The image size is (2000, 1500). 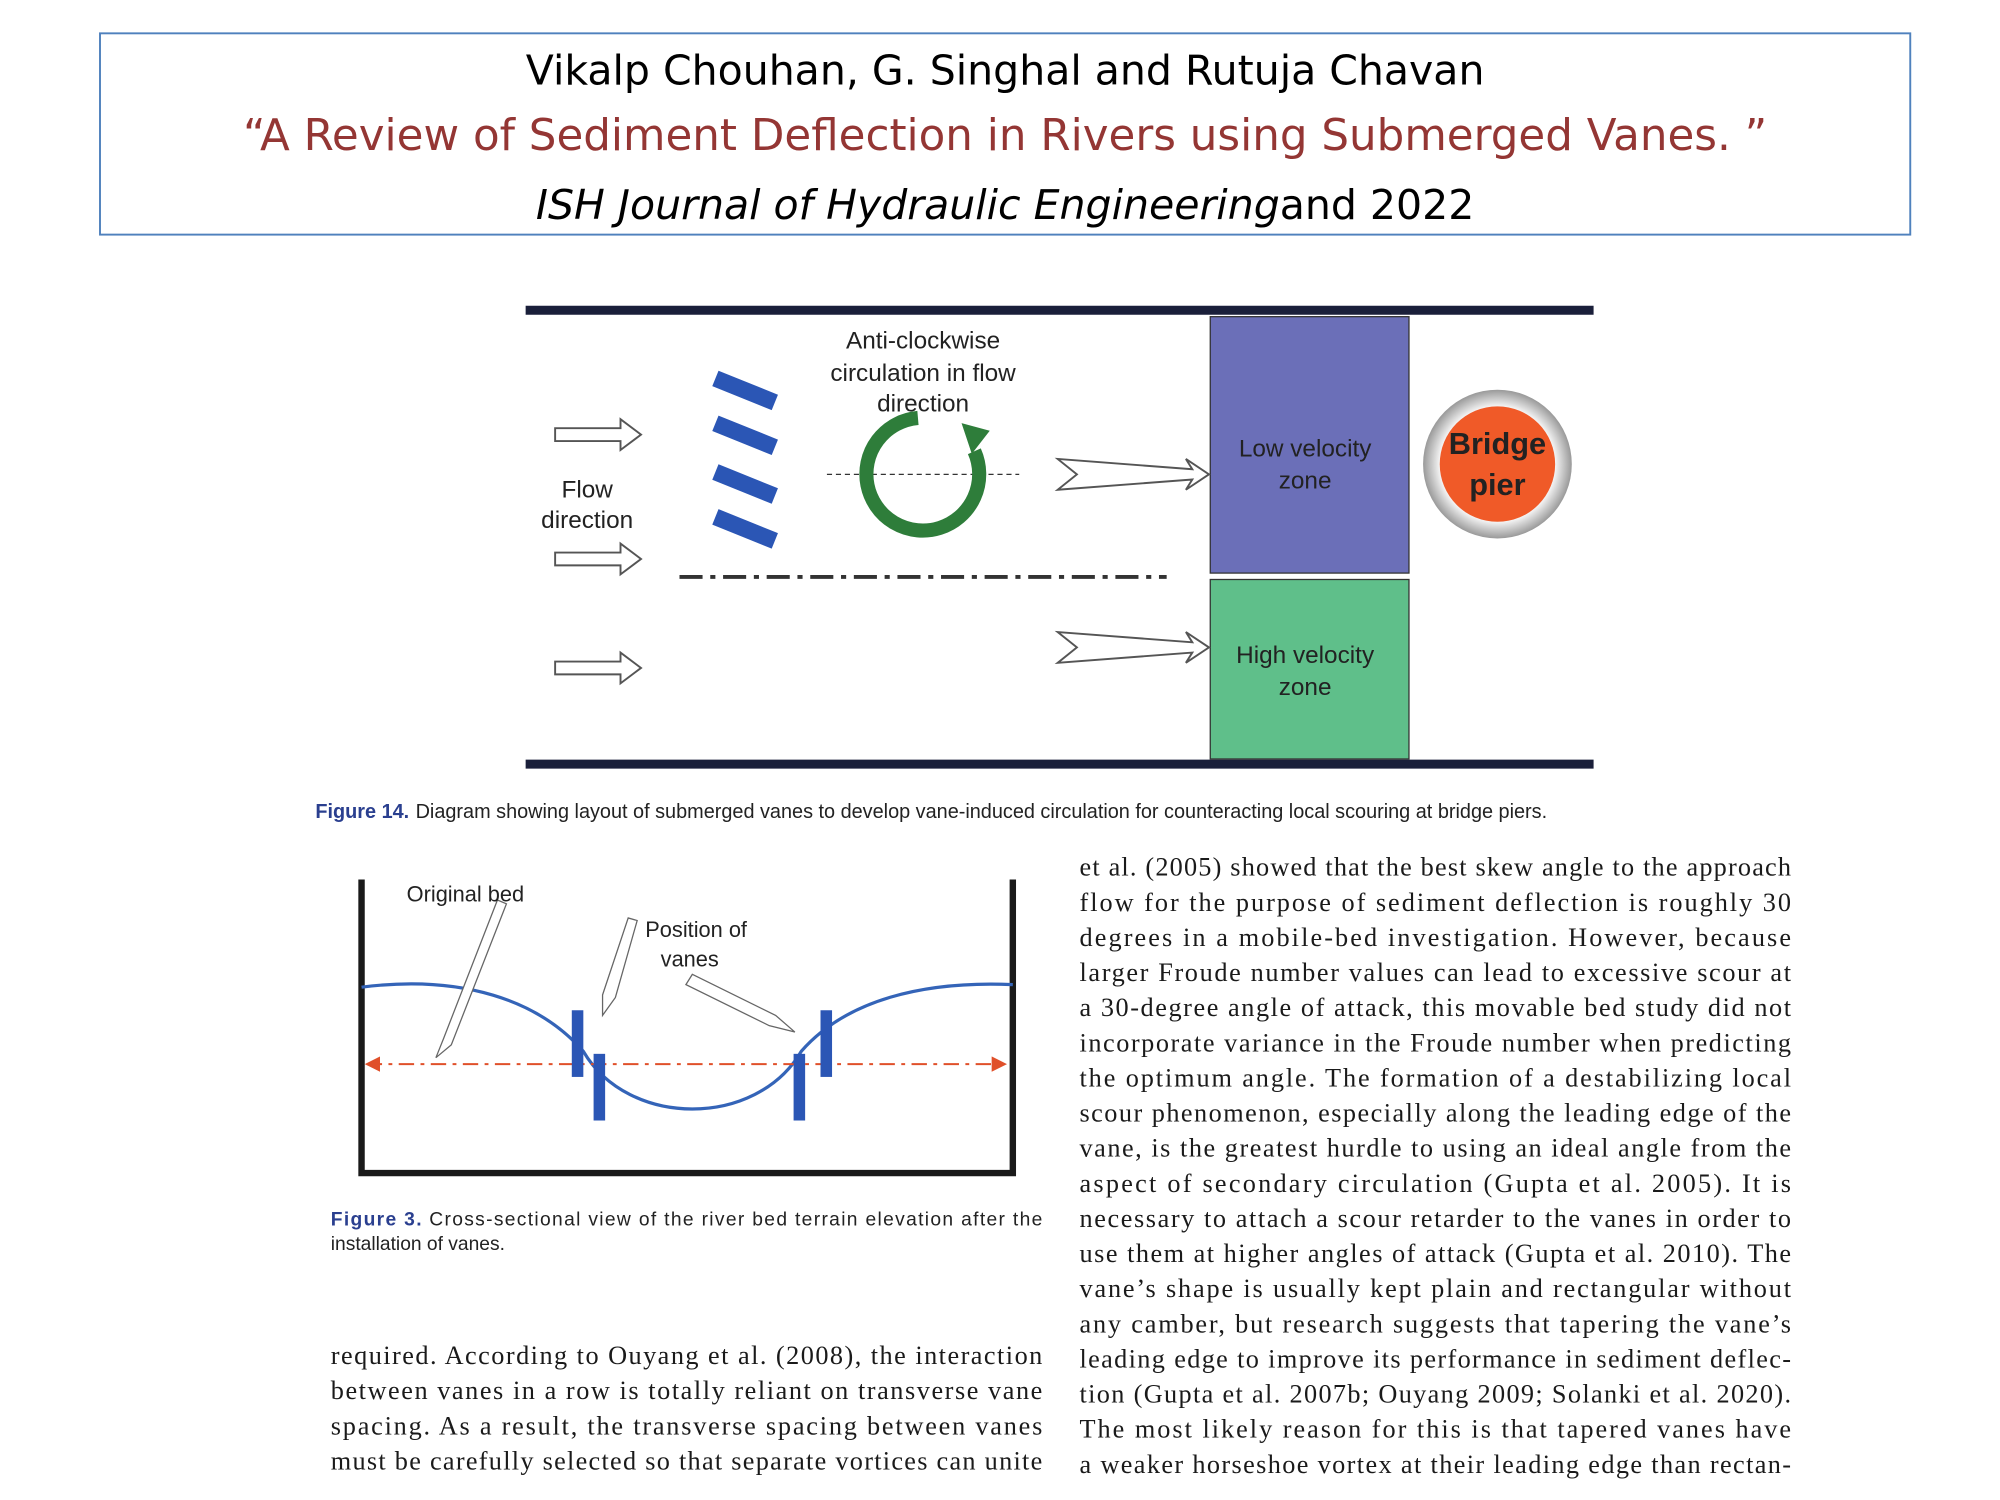 I want to click on bed-profile, so click(x=687, y=1046).